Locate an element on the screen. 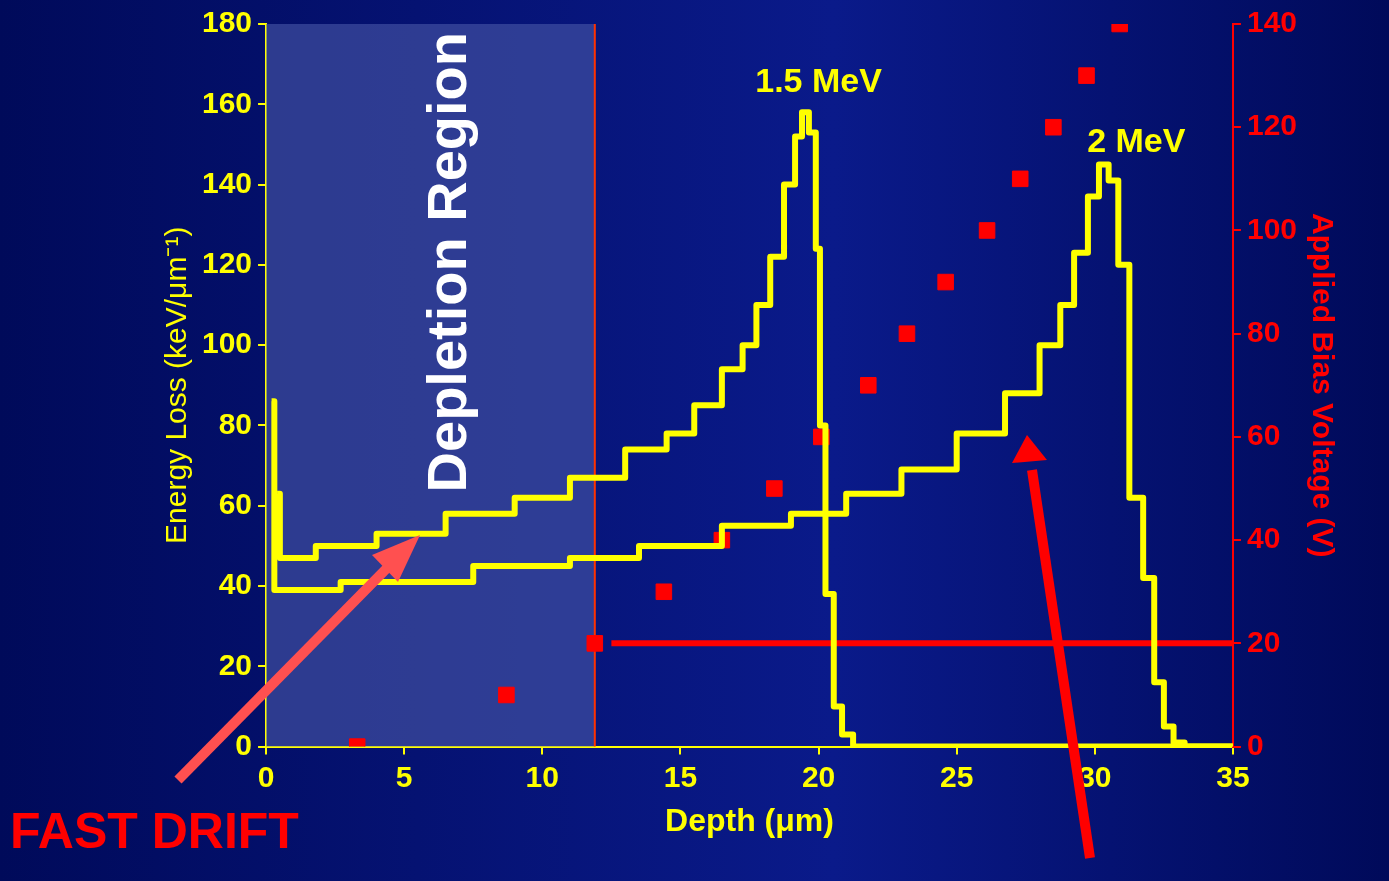 The image size is (1389, 881). x-tick-label: 10 is located at coordinates (542, 776).